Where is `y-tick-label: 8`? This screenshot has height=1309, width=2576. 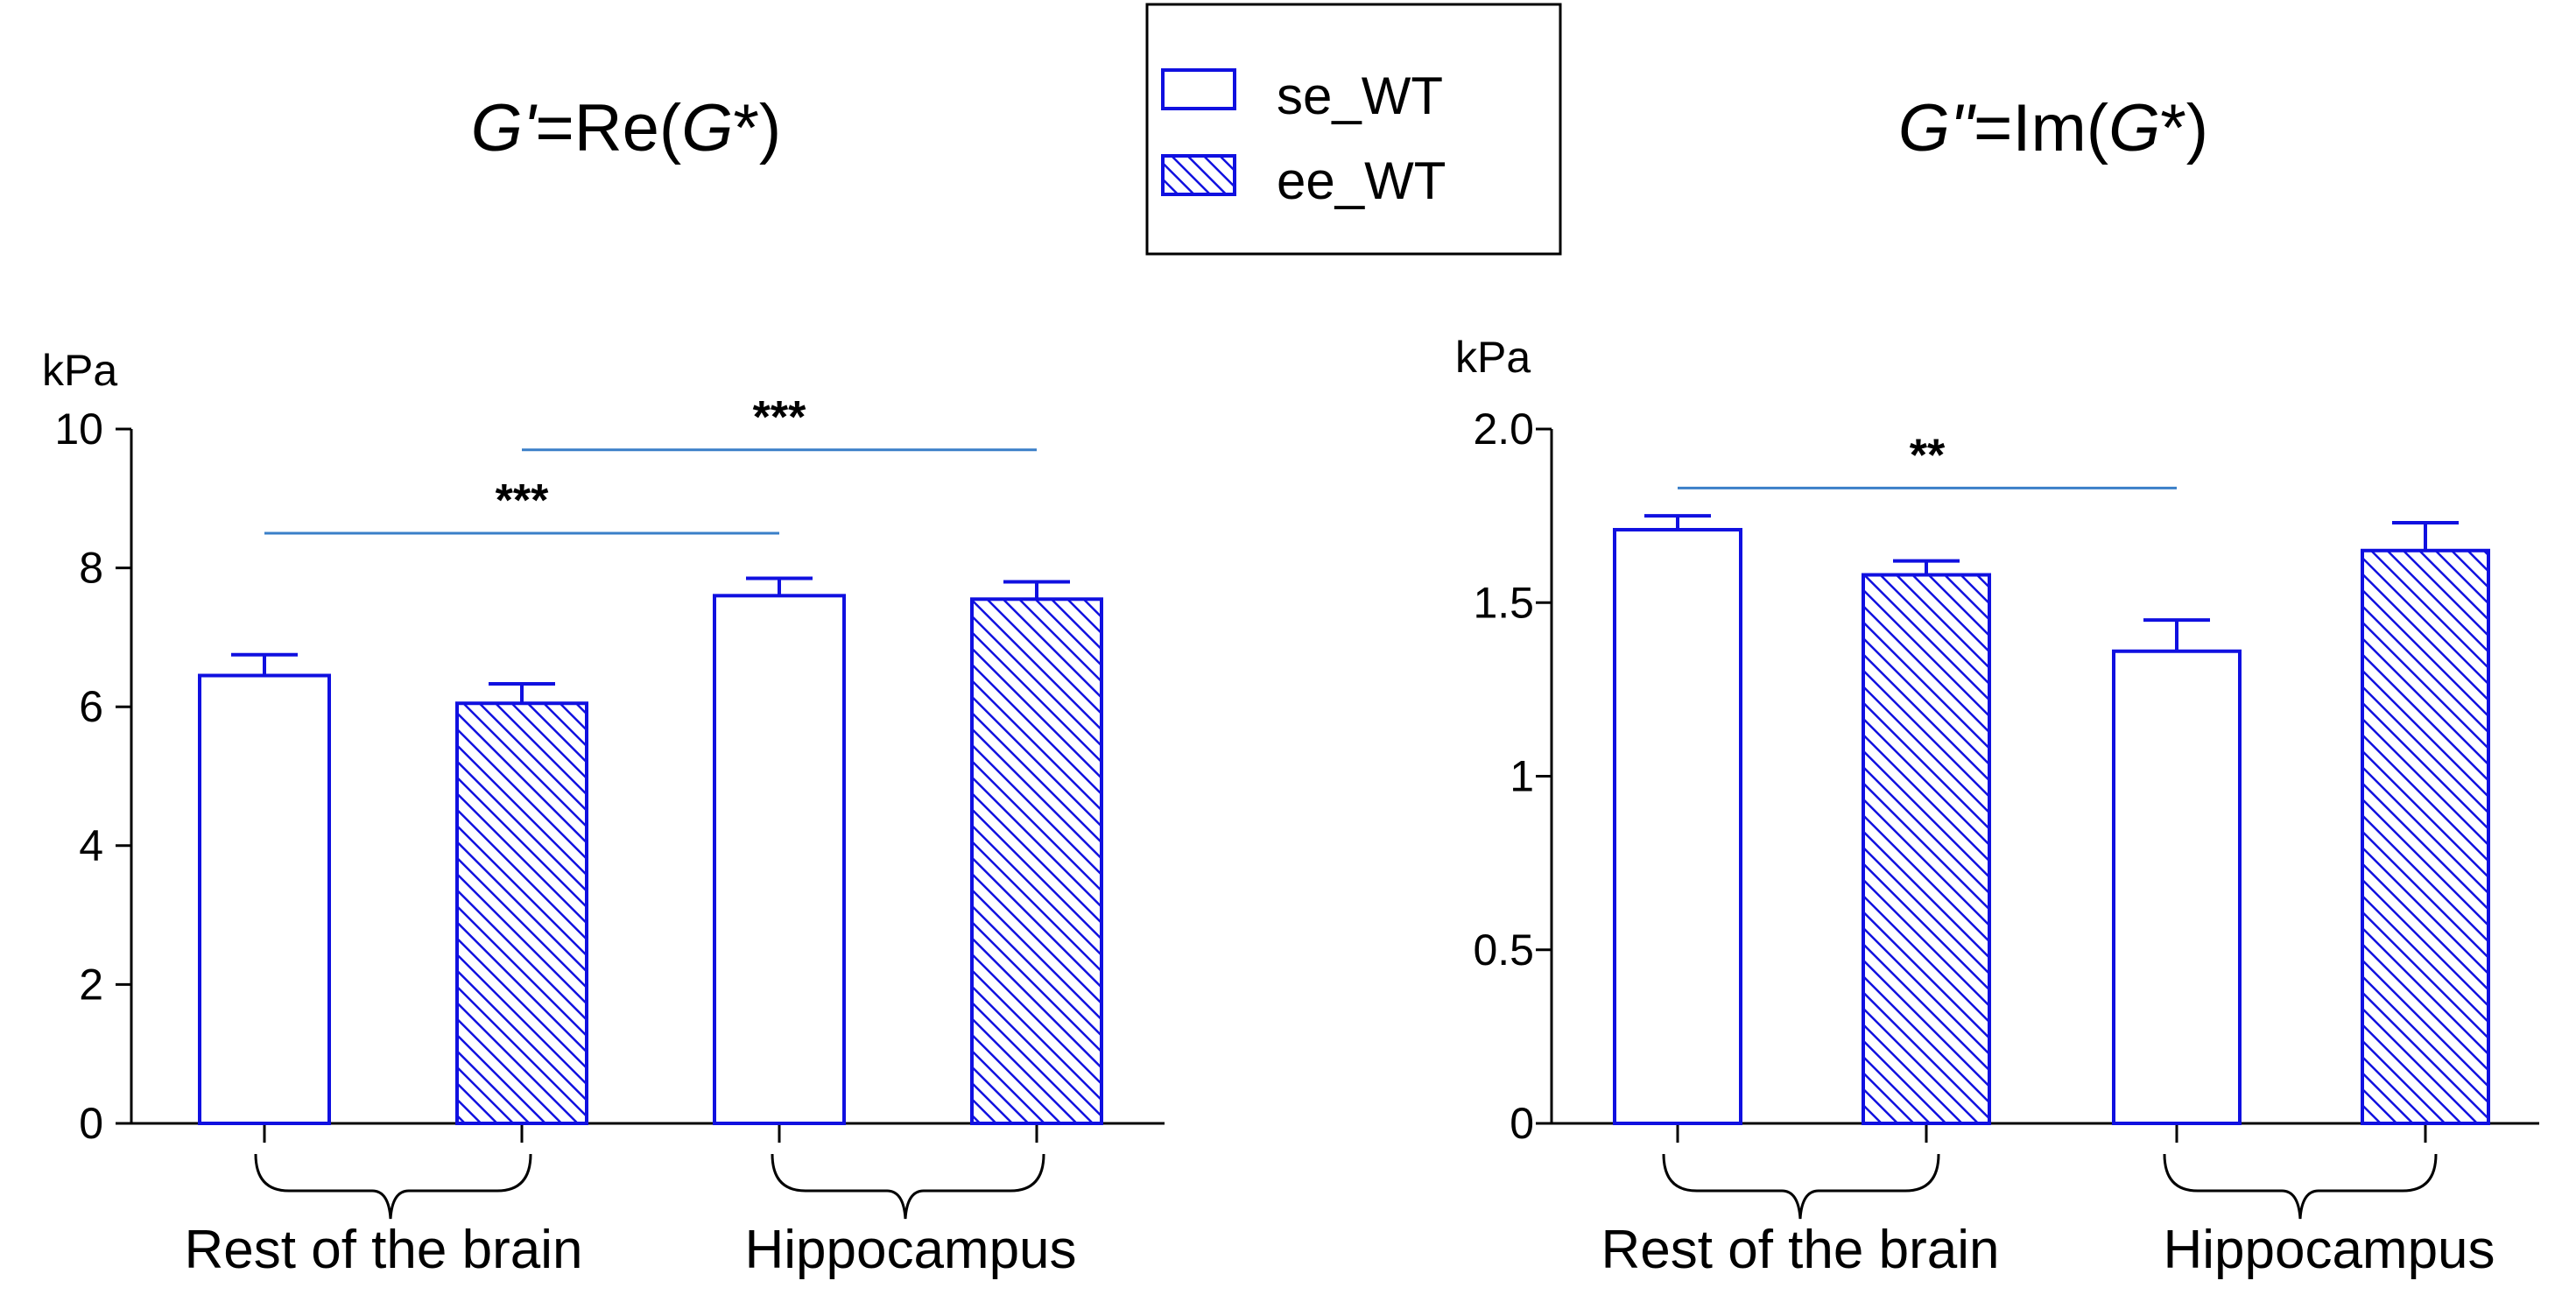 y-tick-label: 8 is located at coordinates (91, 568).